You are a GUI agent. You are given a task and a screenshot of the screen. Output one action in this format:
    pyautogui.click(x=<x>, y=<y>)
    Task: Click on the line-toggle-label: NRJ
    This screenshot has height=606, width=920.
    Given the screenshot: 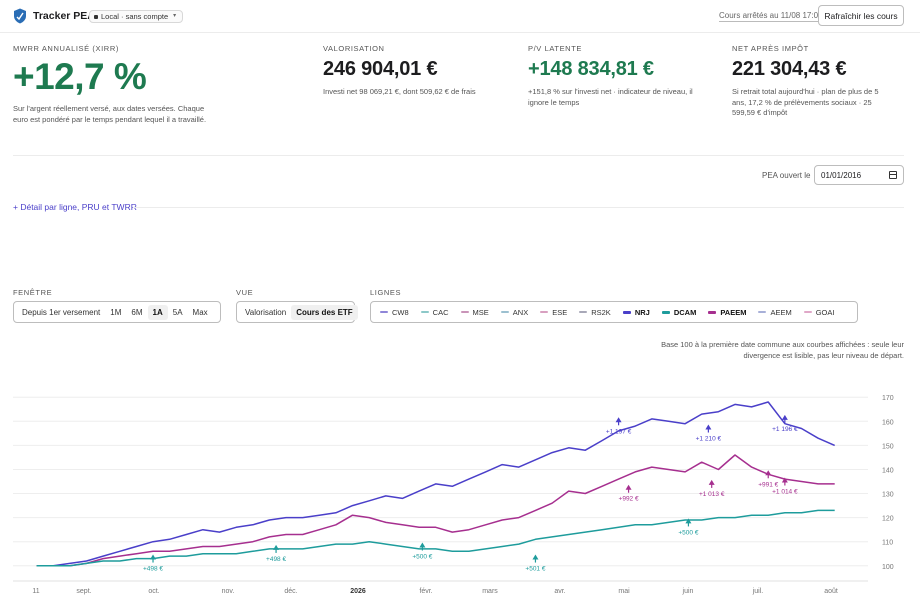 What is the action you would take?
    pyautogui.click(x=642, y=312)
    